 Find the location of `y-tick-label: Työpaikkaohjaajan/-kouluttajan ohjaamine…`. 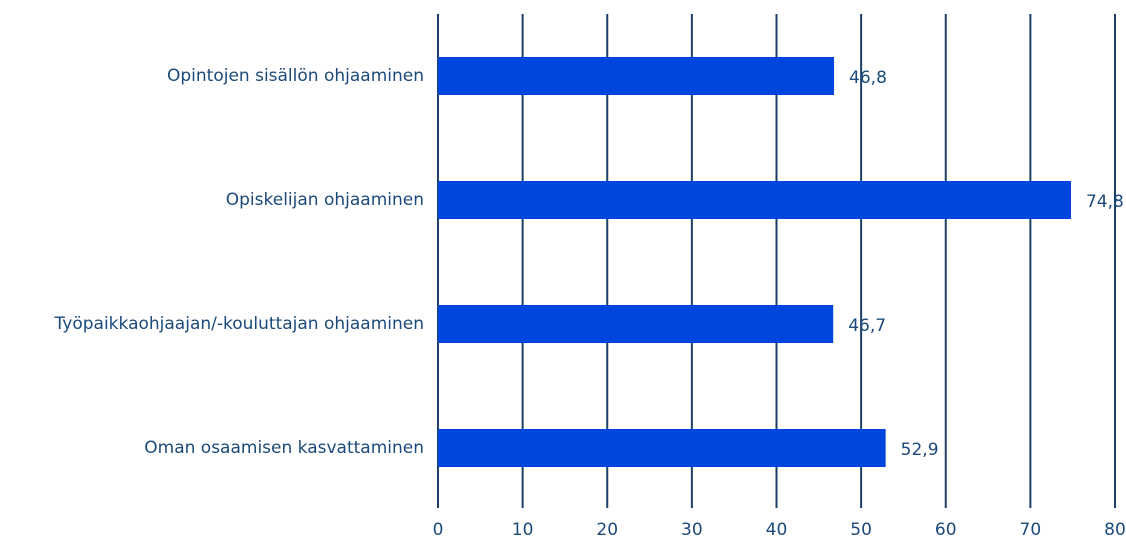

y-tick-label: Työpaikkaohjaajan/-kouluttajan ohjaamine… is located at coordinates (239, 324).